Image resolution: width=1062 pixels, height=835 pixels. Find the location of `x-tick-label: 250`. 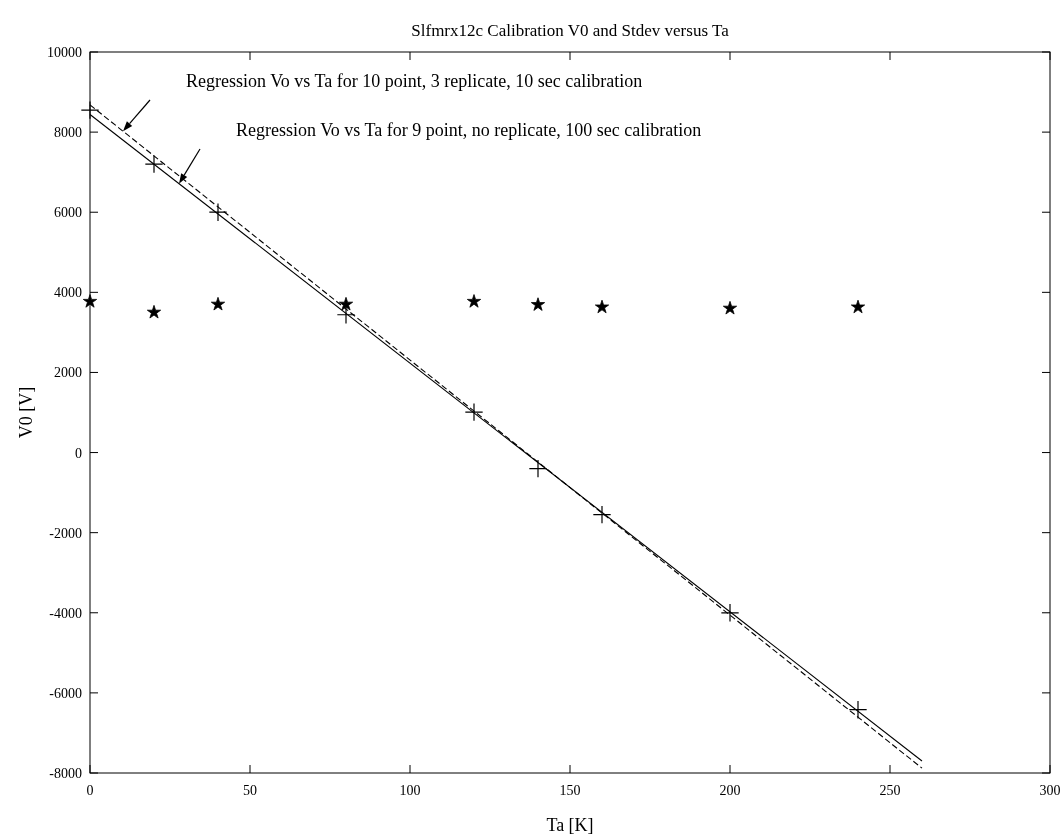

x-tick-label: 250 is located at coordinates (890, 790).